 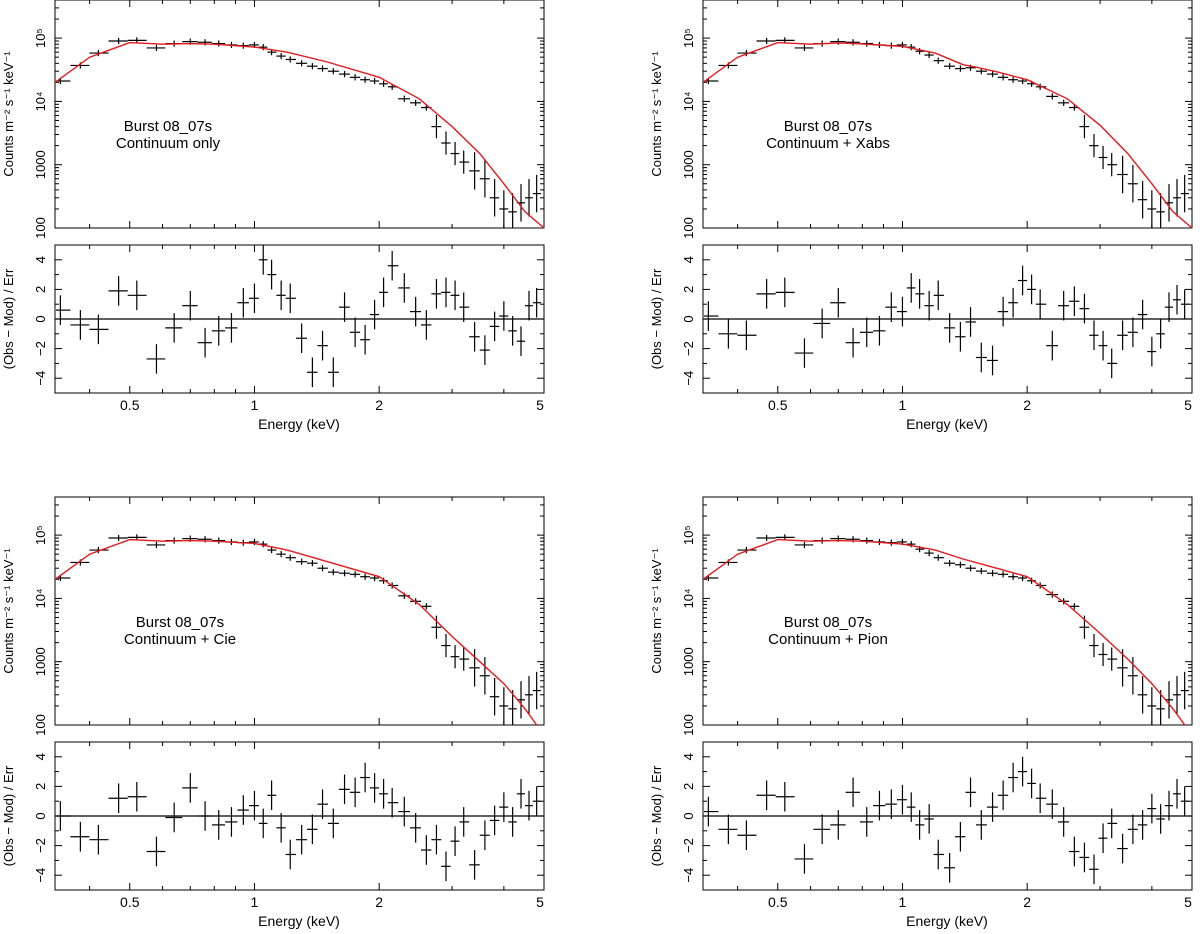 I want to click on data-series, so click(x=947, y=208).